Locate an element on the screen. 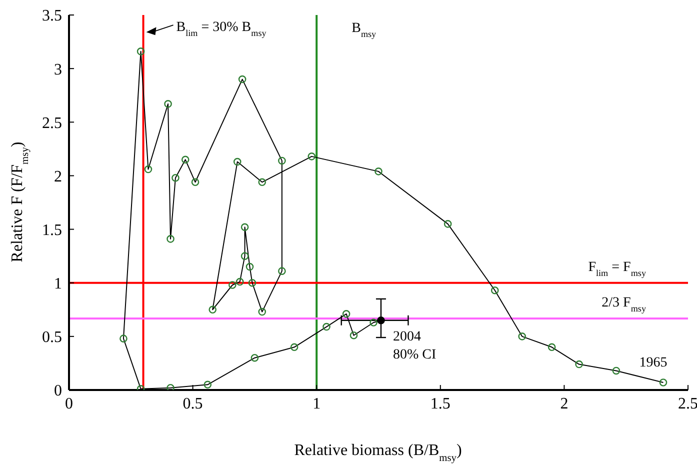  point is located at coordinates (381, 320).